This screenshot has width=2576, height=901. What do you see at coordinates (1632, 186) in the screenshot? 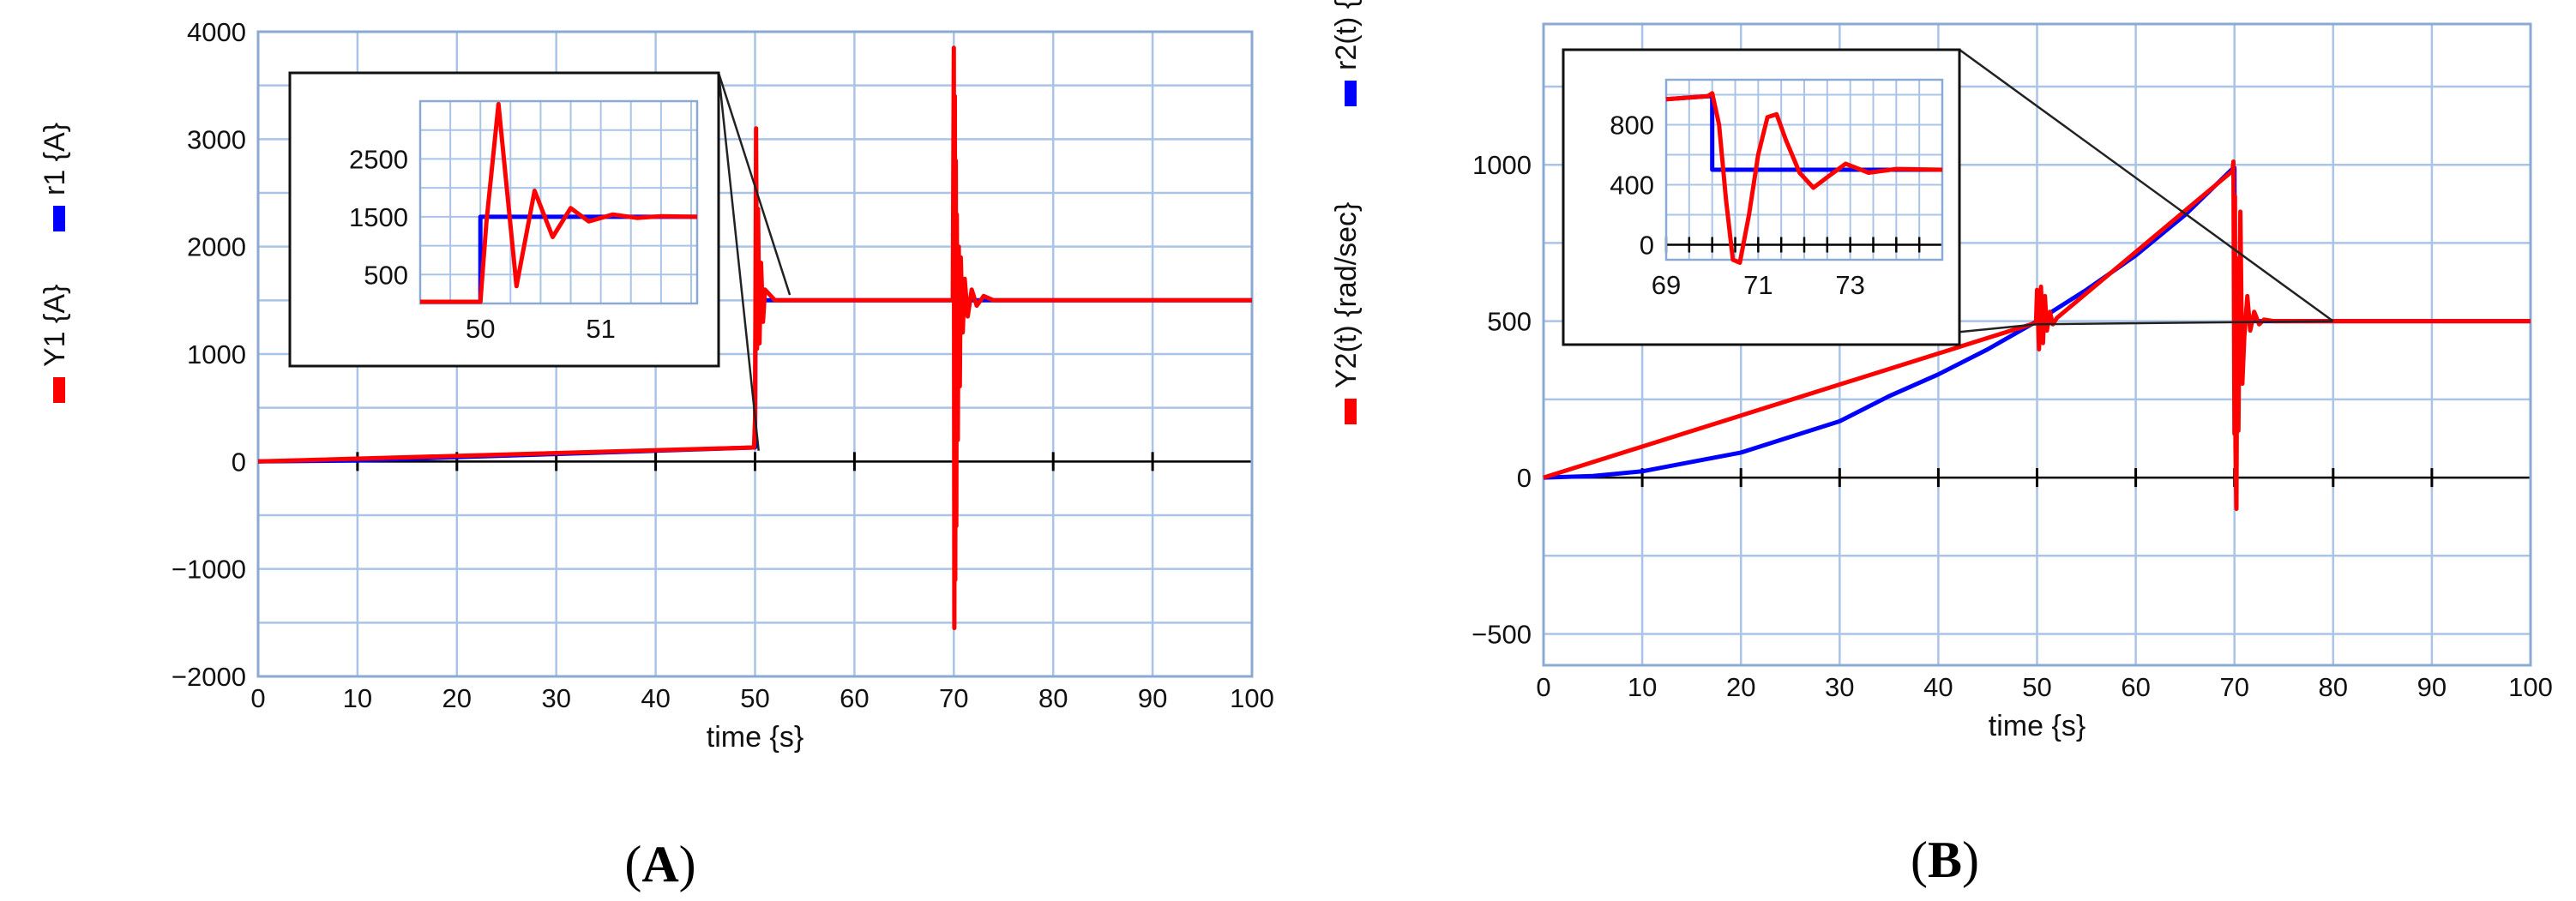
I see `b-inset-y-tick-label: 400` at bounding box center [1632, 186].